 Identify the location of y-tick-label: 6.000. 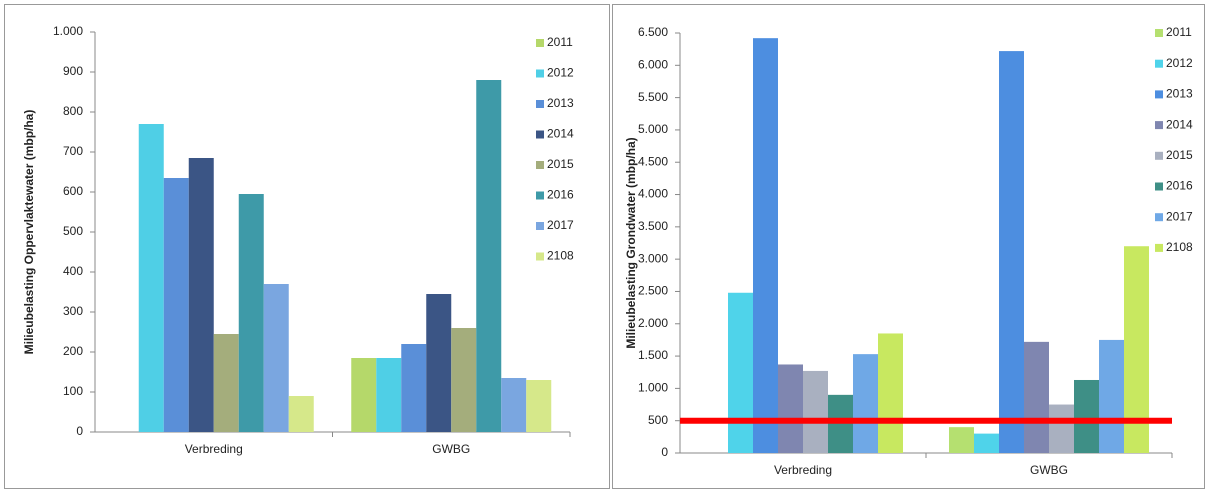
(653, 64).